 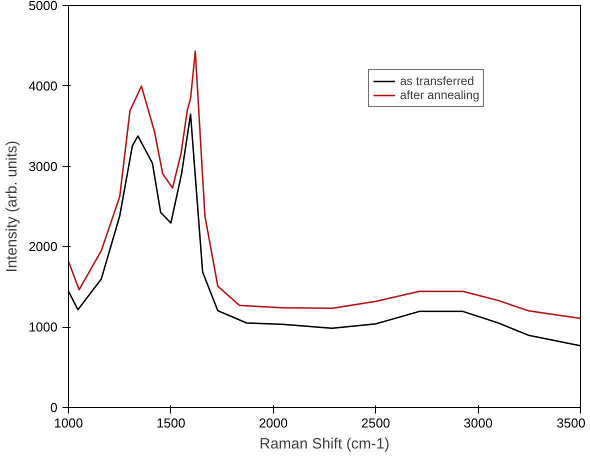 What do you see at coordinates (43, 327) in the screenshot?
I see `y-tick-label: 1000` at bounding box center [43, 327].